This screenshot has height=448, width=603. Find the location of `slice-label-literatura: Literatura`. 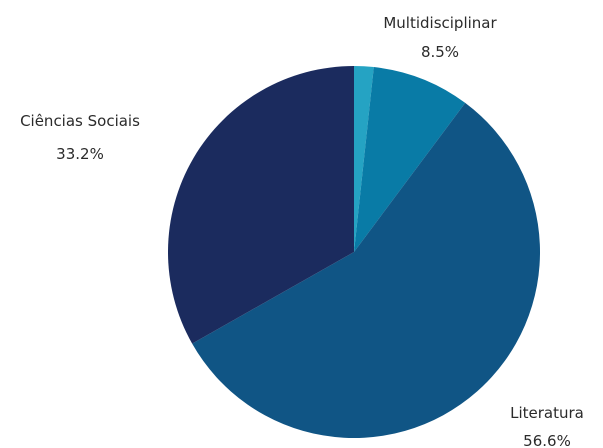

slice-label-literatura: Literatura is located at coordinates (547, 413).